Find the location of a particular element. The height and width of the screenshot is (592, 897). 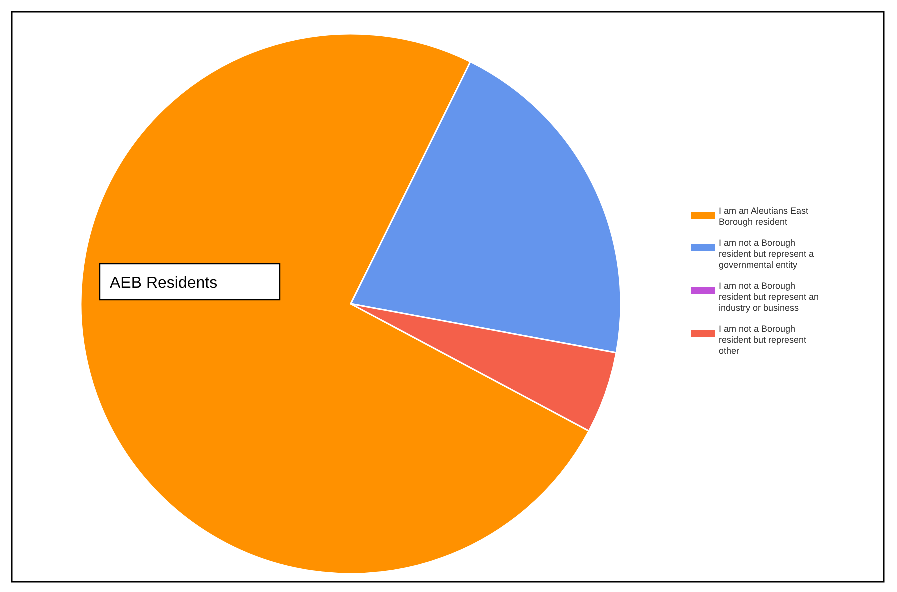

legend-label: I am not a Borough resident but represent other is located at coordinates (763, 340).